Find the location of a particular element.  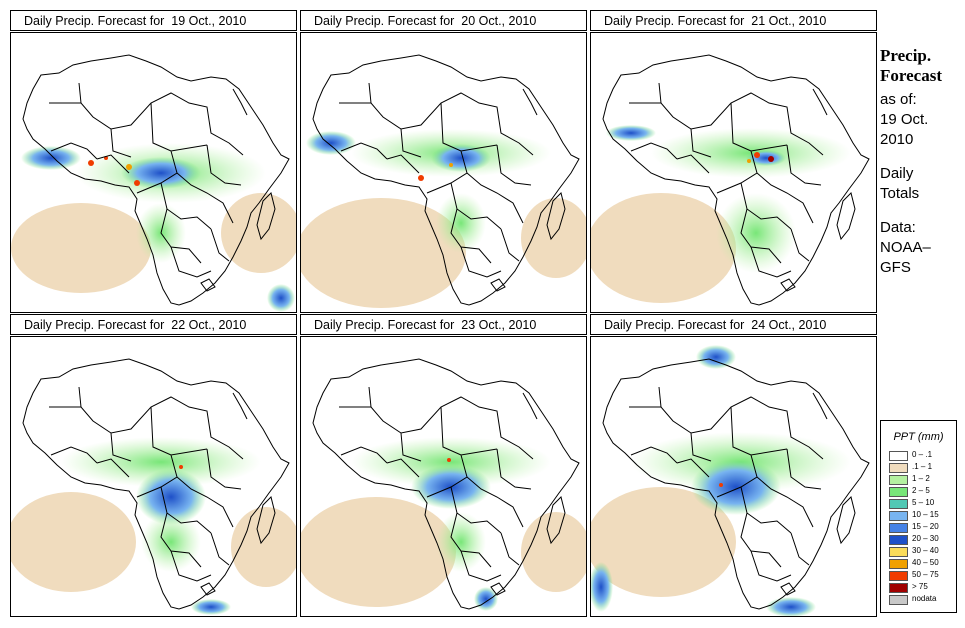

data-source-2: GFS is located at coordinates (895, 267).